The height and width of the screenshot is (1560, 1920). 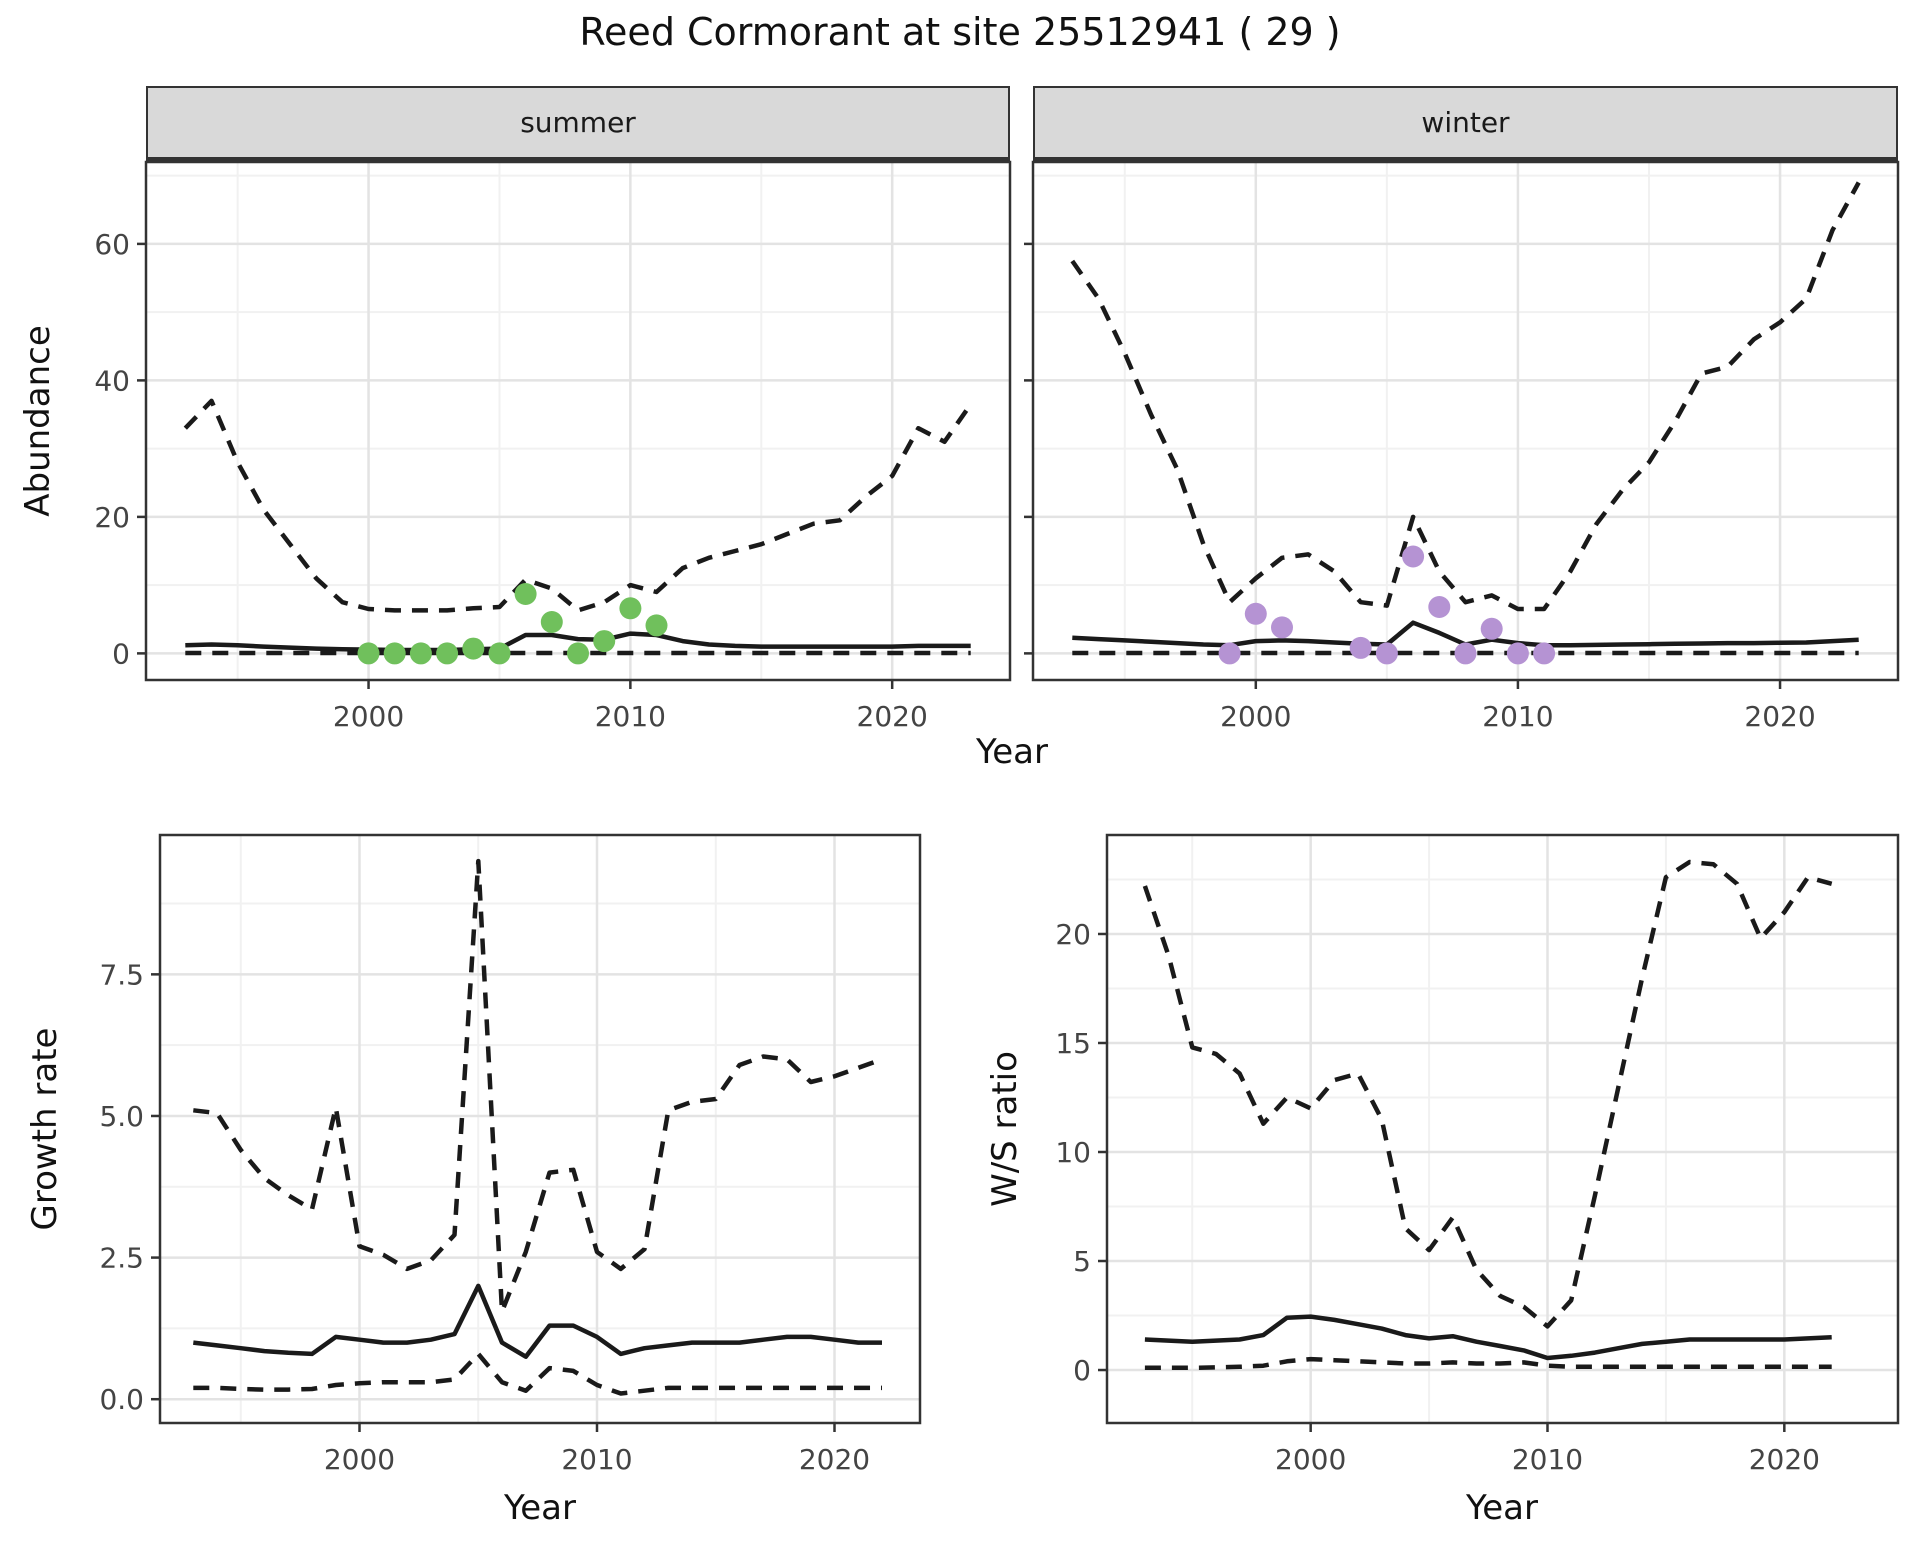 I want to click on facet-strip-winter: winter, so click(x=1465, y=124).